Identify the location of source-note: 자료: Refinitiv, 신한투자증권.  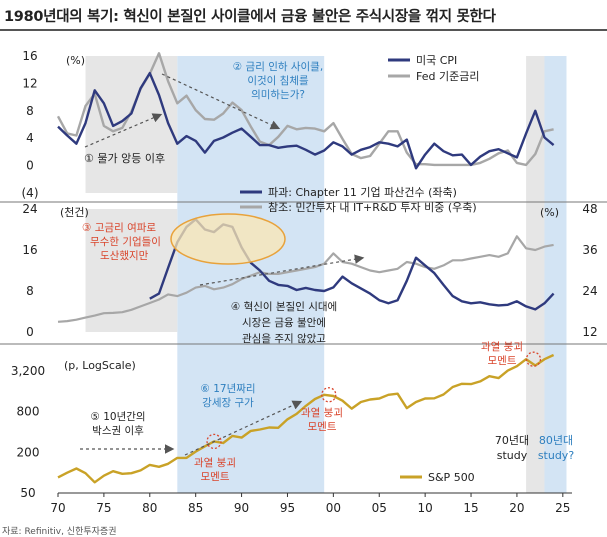
(59, 532).